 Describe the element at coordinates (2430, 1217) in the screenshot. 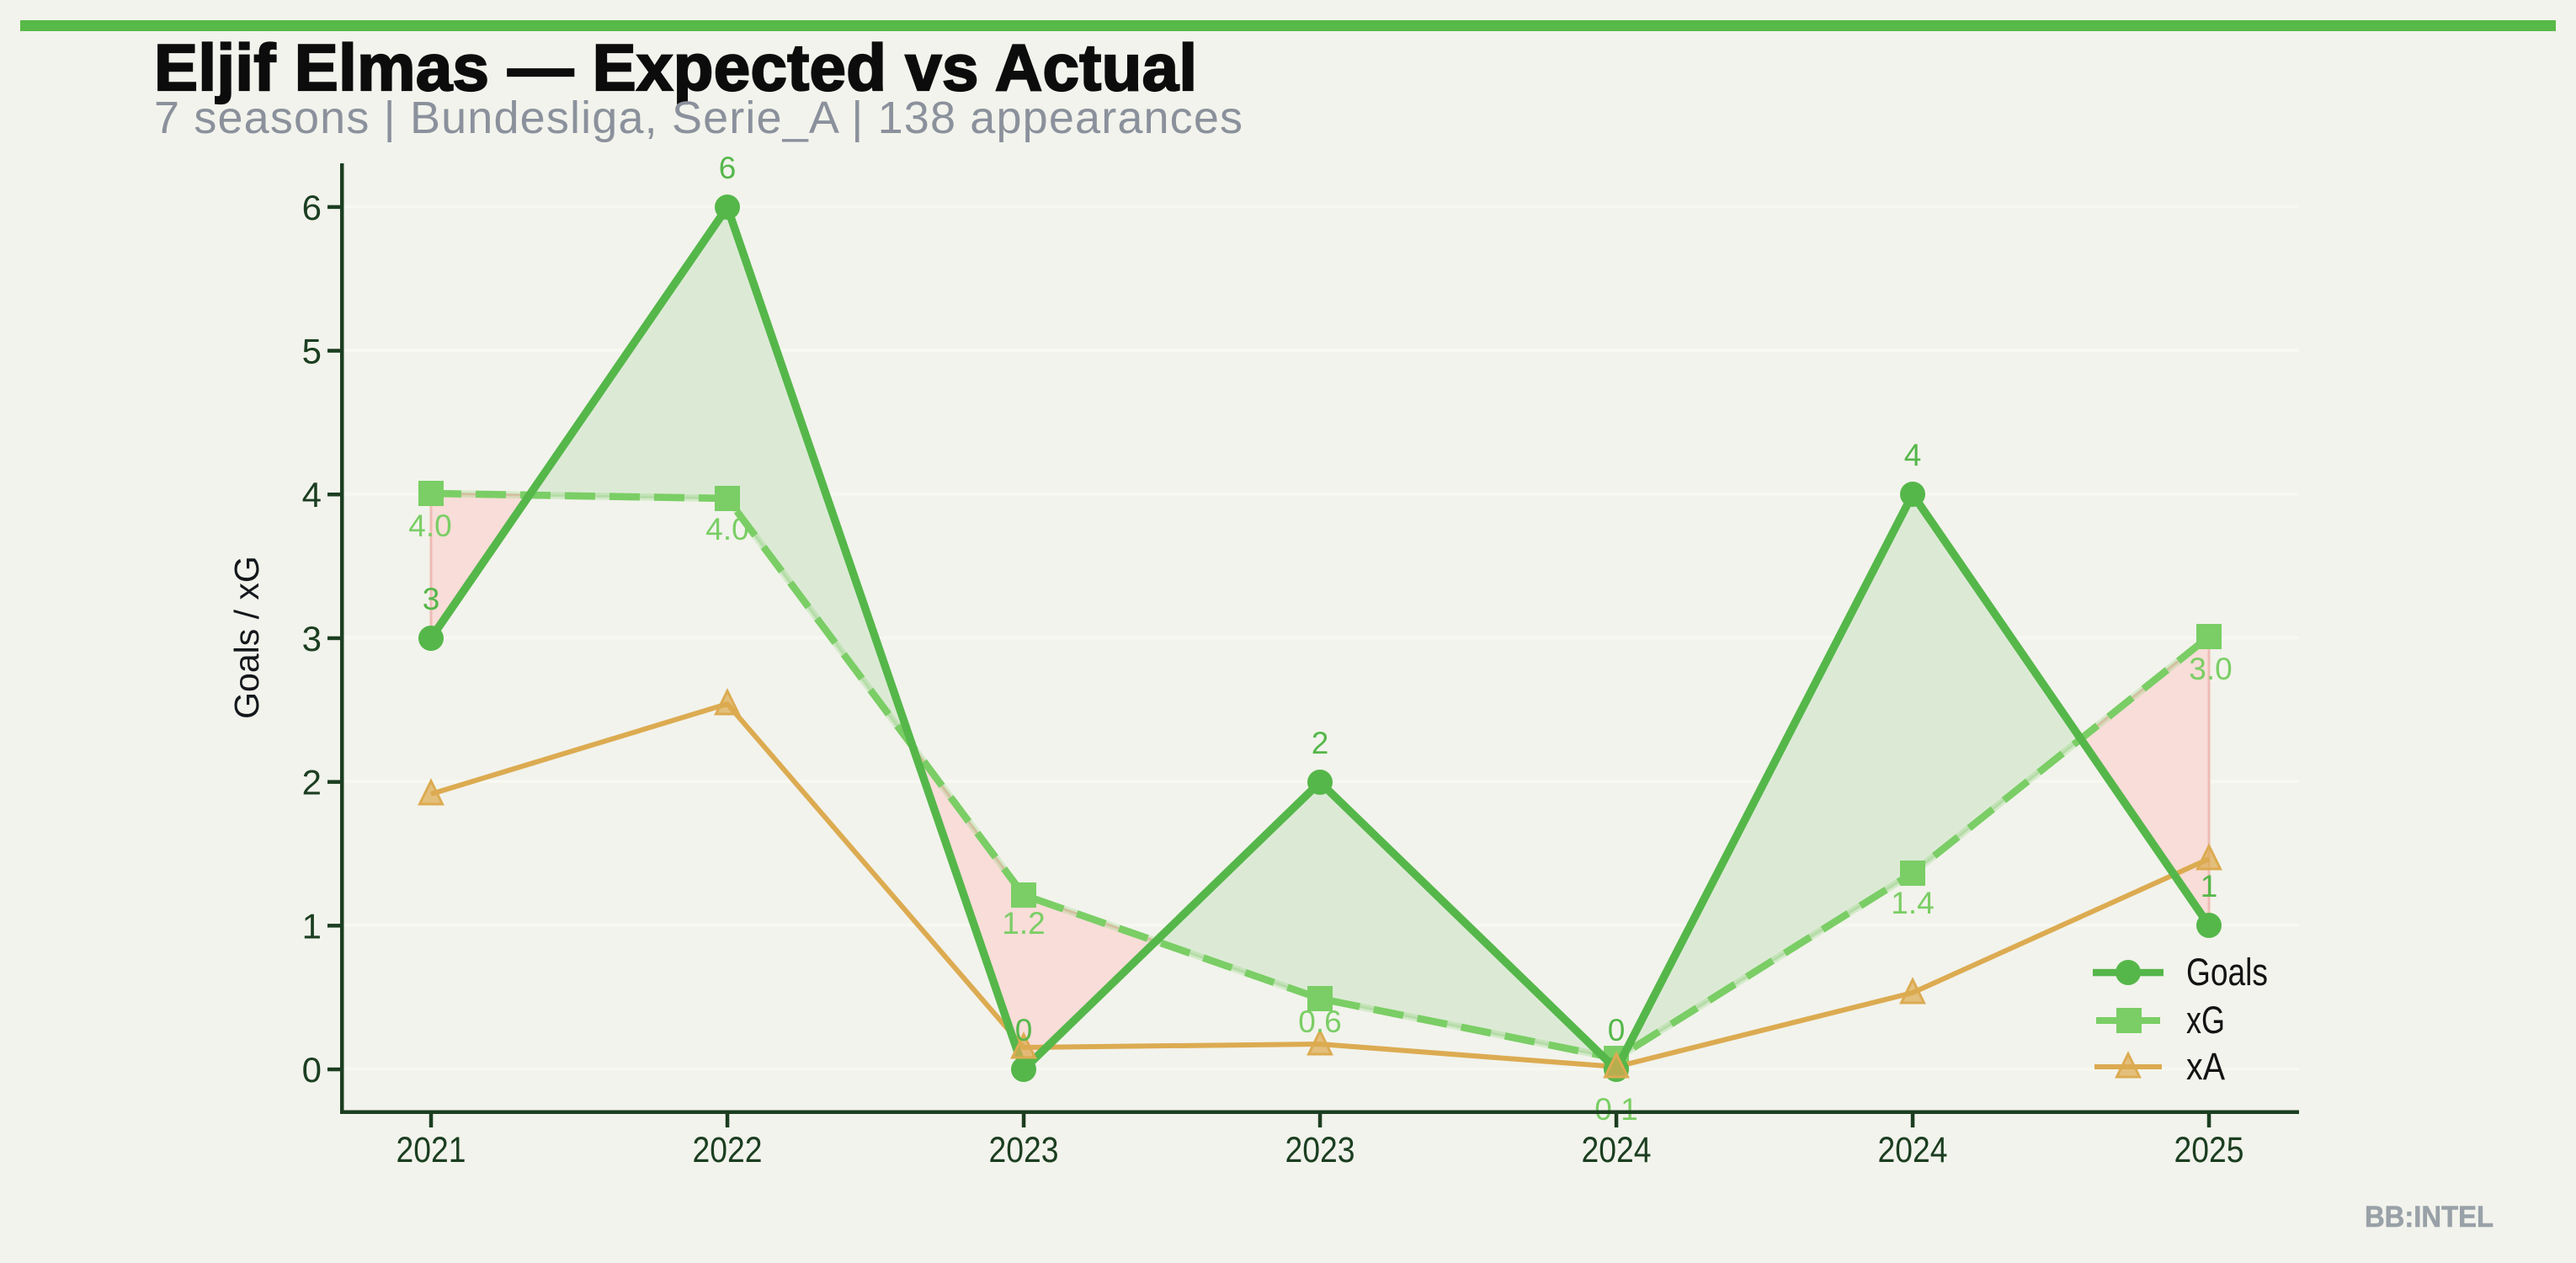

I see `svg-text: BB:INTEL` at that location.